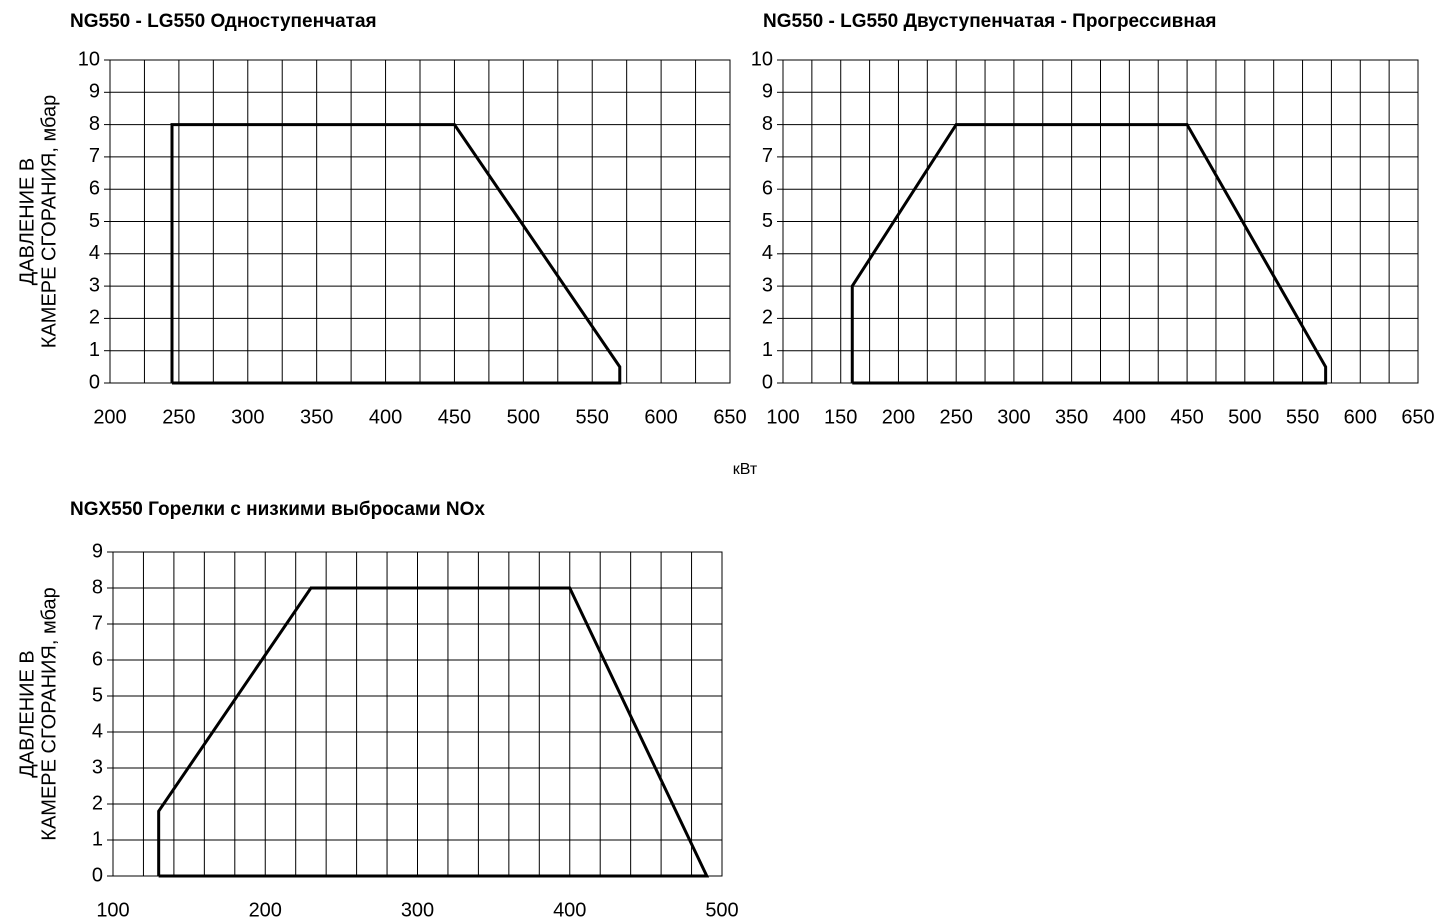 The width and height of the screenshot is (1437, 921). Describe the element at coordinates (223, 21) in the screenshot. I see `chart-title: NG550 - LG550 Одноступенчатая` at that location.